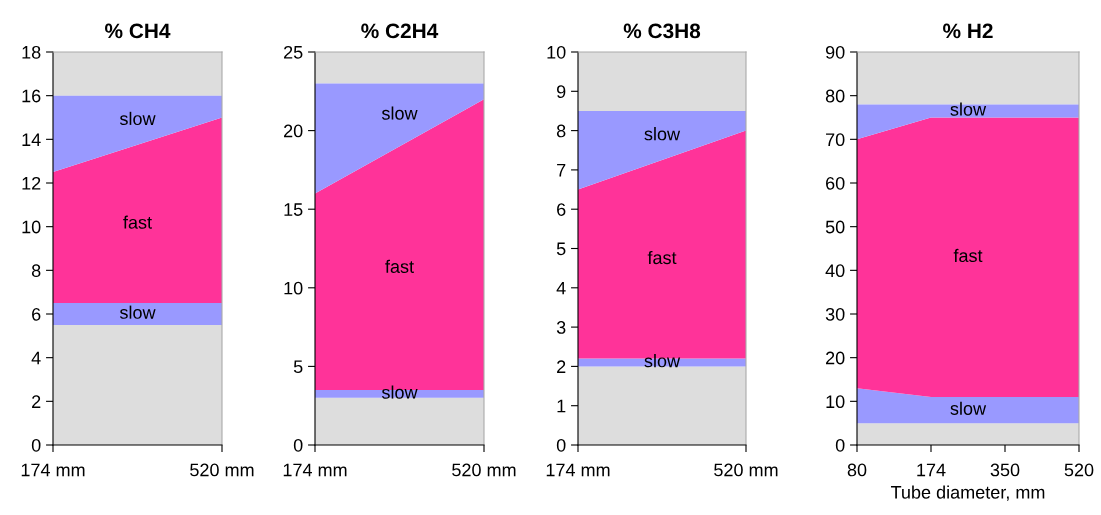  What do you see at coordinates (31, 52) in the screenshot?
I see `y-tick-label: 18` at bounding box center [31, 52].